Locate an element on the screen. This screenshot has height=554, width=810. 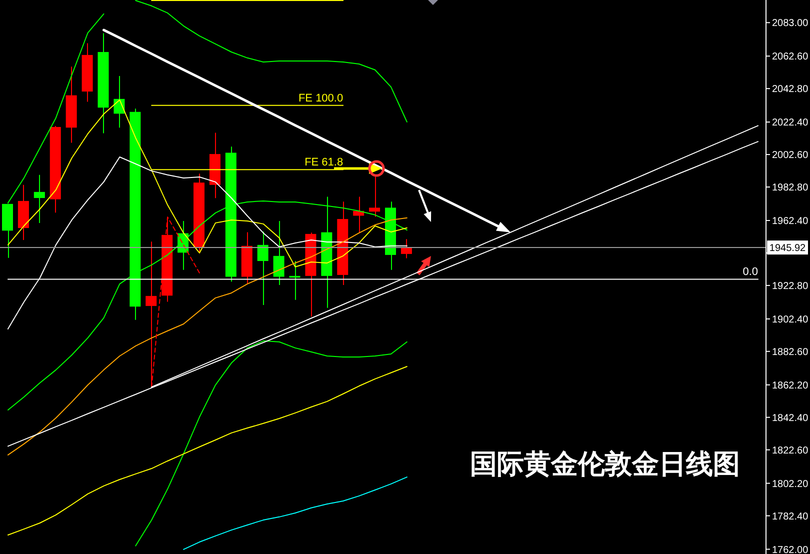
y-tick-label: 1822.60 is located at coordinates (790, 450).